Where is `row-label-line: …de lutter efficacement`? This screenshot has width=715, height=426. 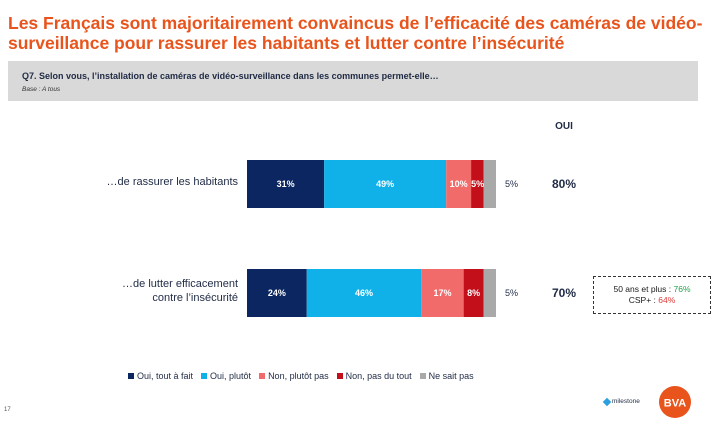 row-label-line: …de lutter efficacement is located at coordinates (180, 284).